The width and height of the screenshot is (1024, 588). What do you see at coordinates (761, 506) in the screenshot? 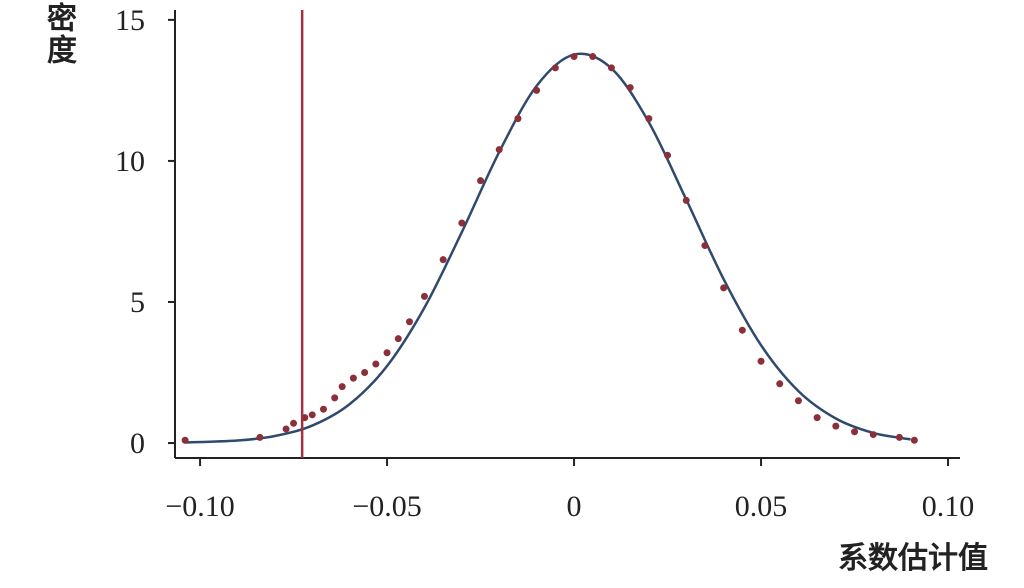
I see `x-tick-label: 0.05` at bounding box center [761, 506].